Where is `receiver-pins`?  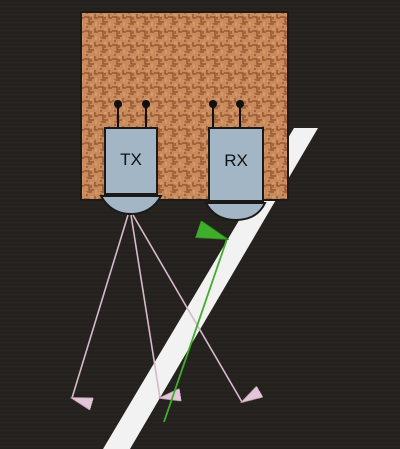 receiver-pins is located at coordinates (226, 114).